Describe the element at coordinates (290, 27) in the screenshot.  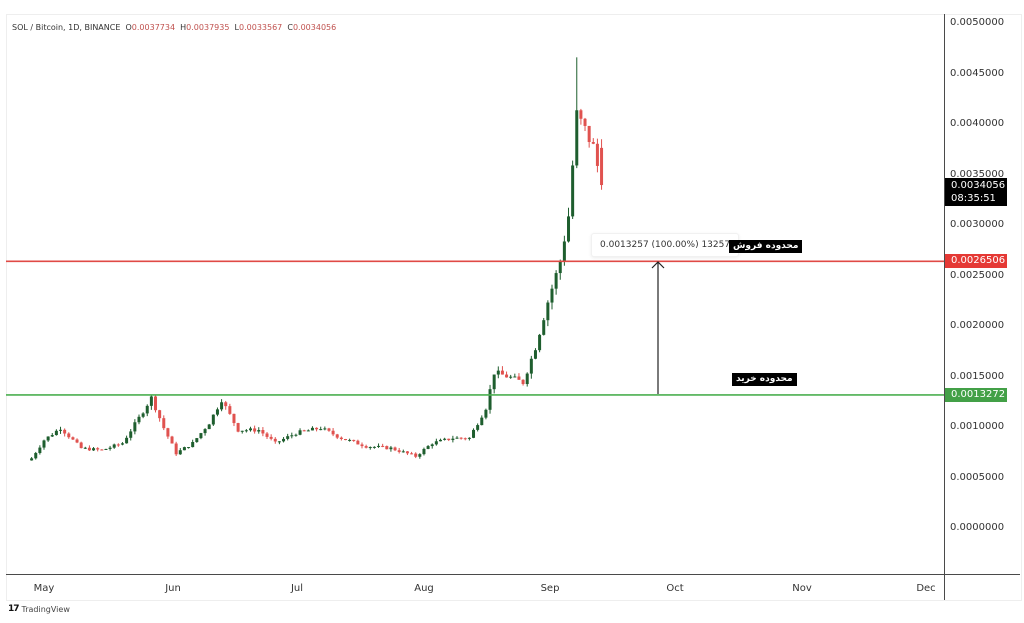
I see `close-label: C` at that location.